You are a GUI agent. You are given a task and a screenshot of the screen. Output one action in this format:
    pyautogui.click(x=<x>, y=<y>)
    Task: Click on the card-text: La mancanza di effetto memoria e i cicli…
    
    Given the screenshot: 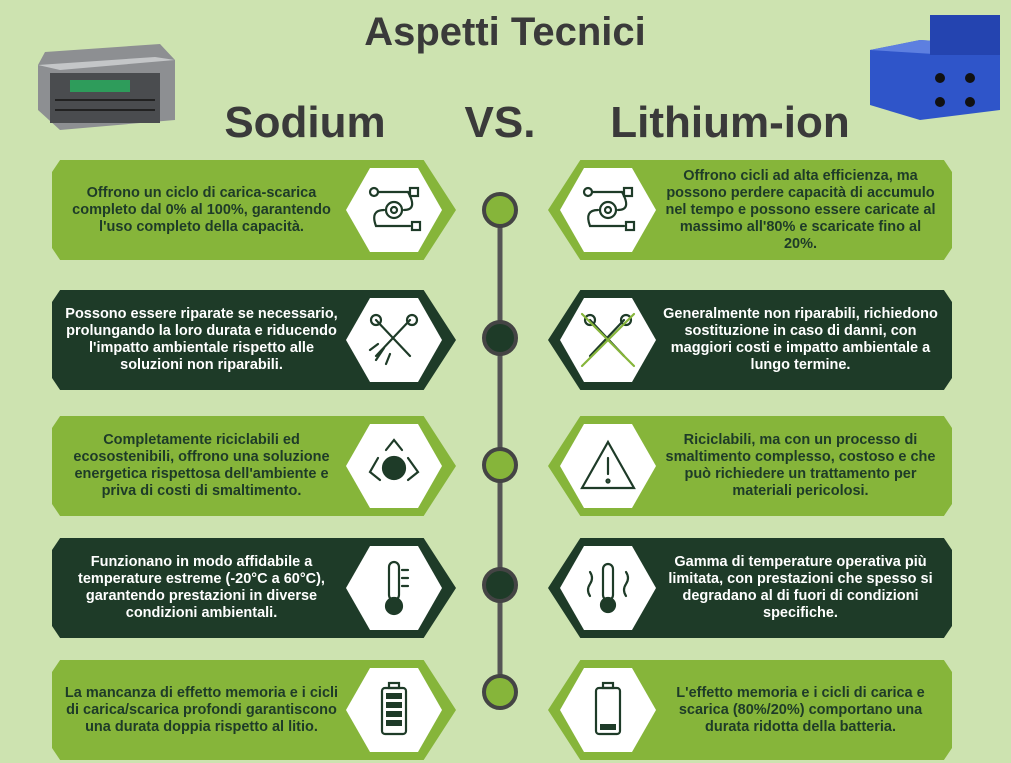 What is the action you would take?
    pyautogui.click(x=201, y=709)
    